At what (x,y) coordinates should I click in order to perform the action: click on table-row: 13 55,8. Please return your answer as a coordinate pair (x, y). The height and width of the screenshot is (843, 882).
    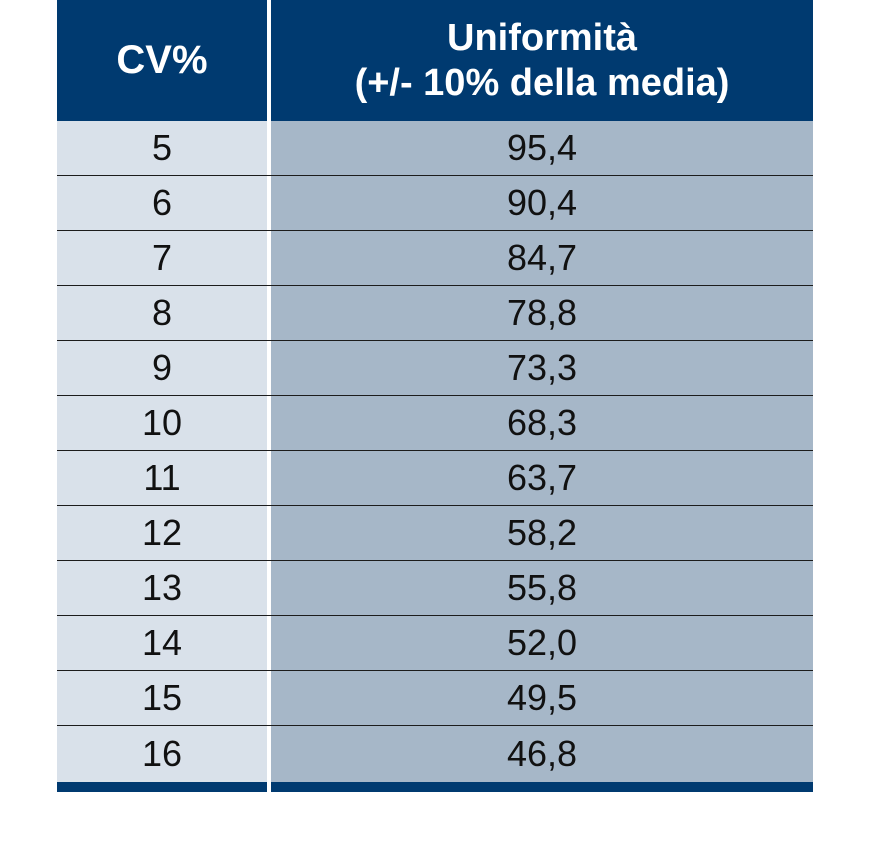
    Looking at the image, I should click on (435, 588).